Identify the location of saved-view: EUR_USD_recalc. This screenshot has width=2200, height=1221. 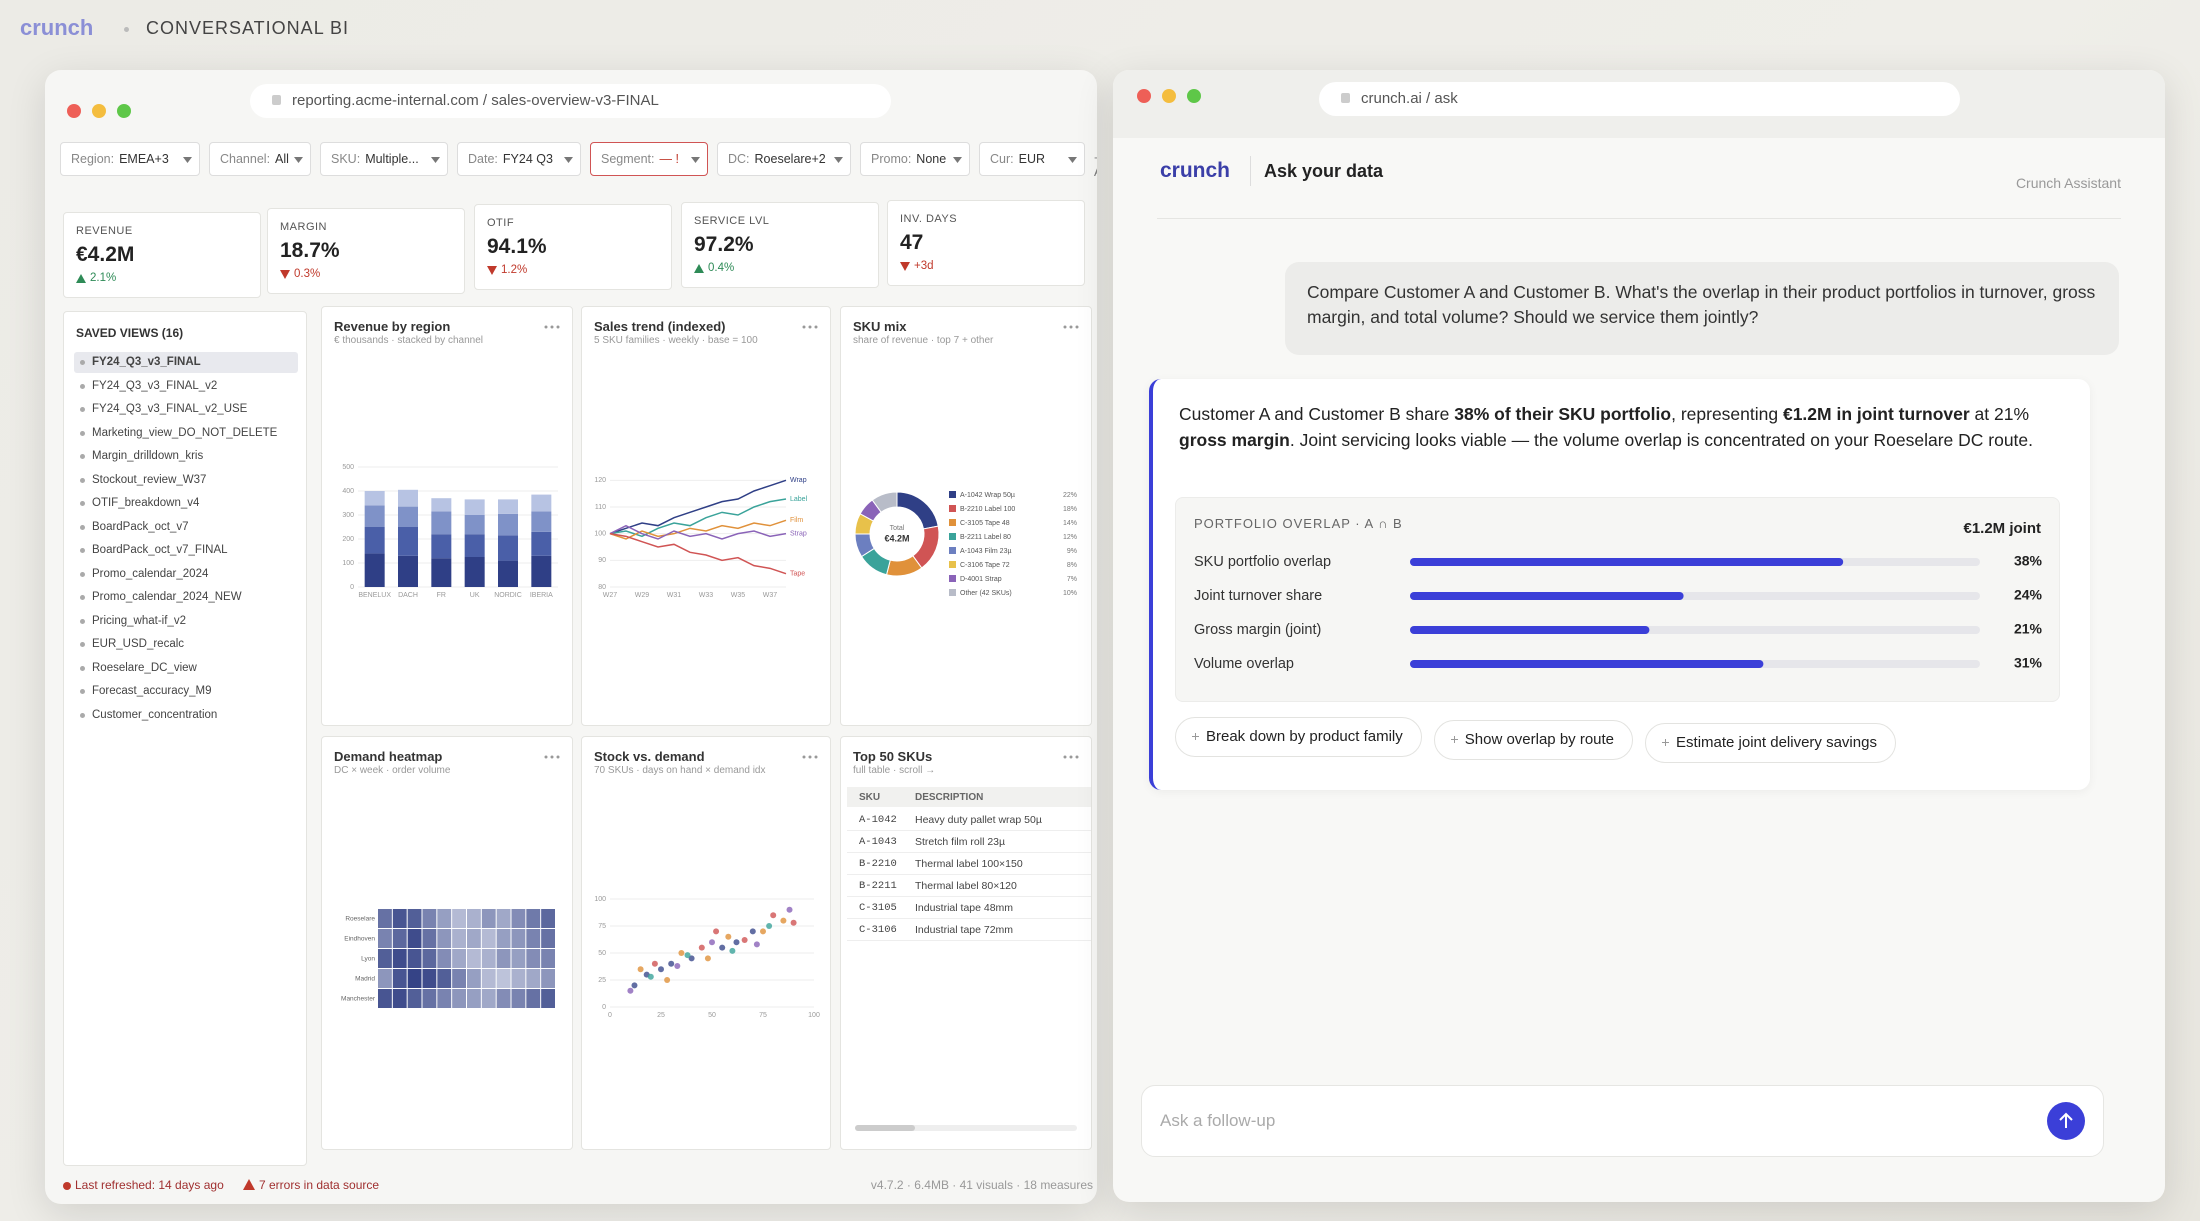
(186, 644).